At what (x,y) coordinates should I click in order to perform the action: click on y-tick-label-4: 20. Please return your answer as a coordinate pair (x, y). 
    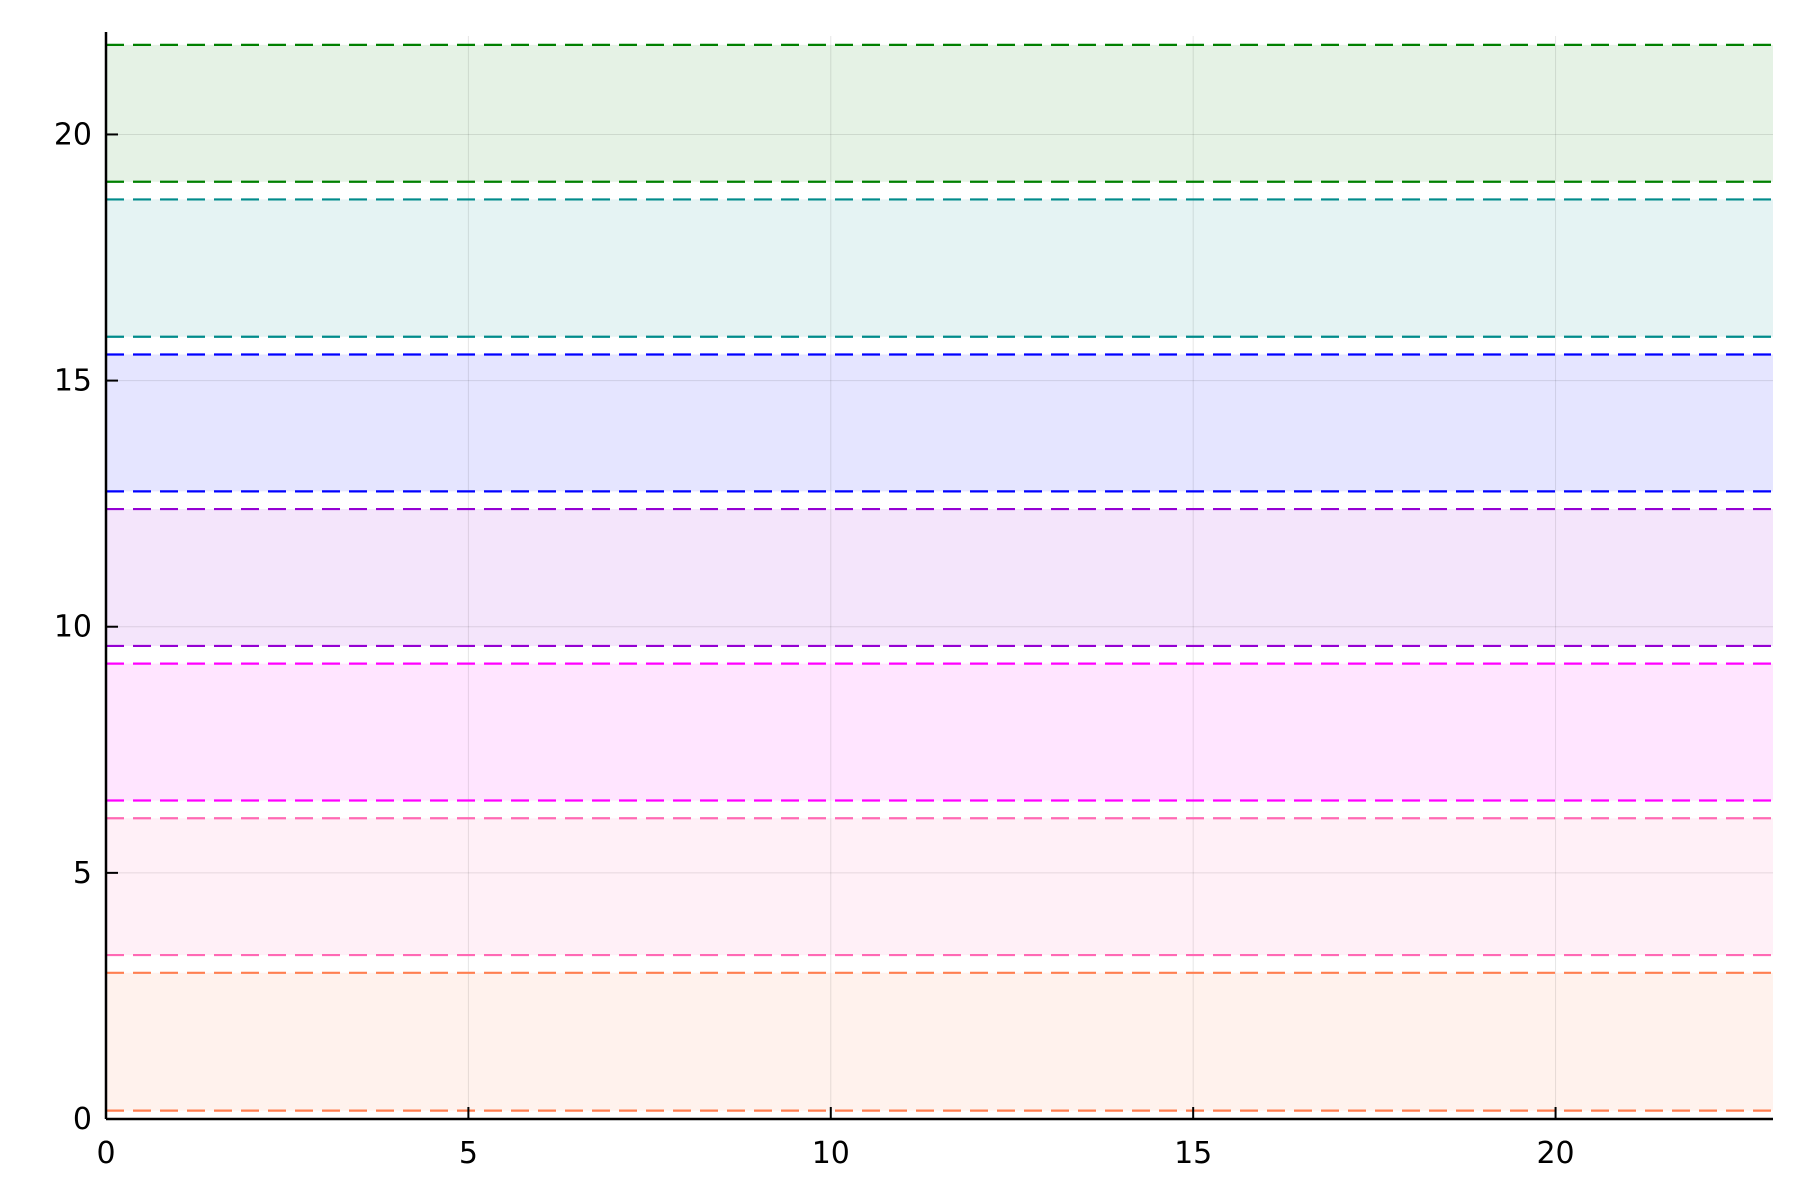
    Looking at the image, I should click on (73, 134).